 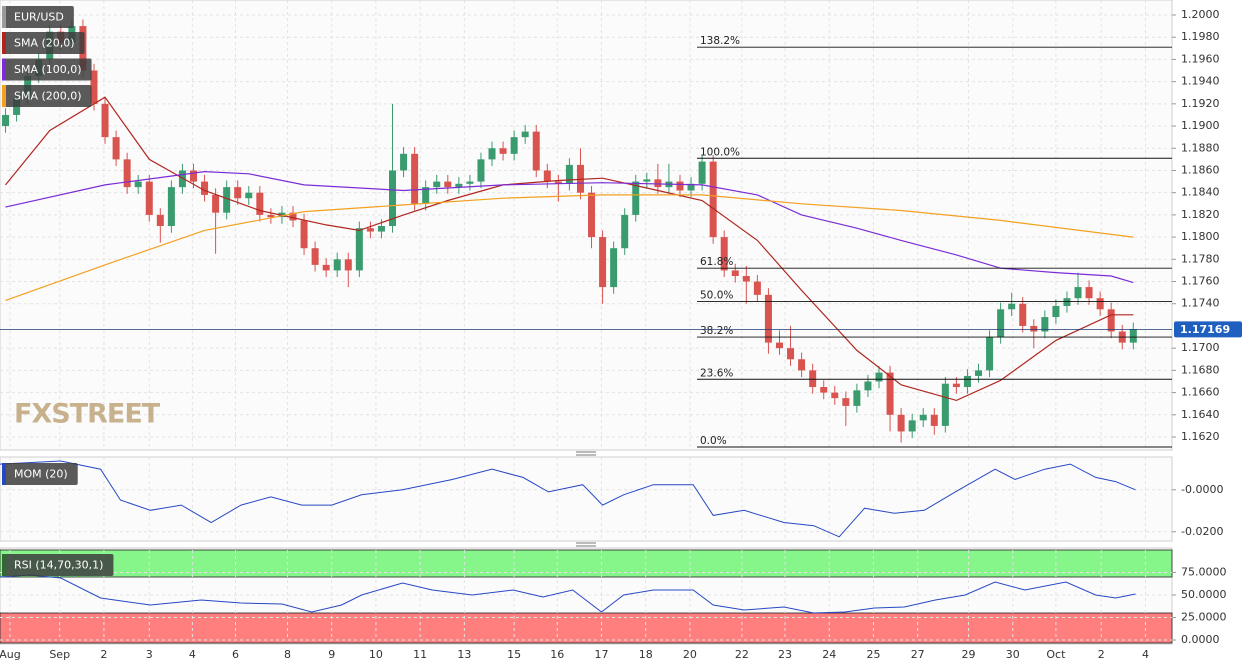 I want to click on legend-entry-group: SMA (200,0), so click(x=47, y=96).